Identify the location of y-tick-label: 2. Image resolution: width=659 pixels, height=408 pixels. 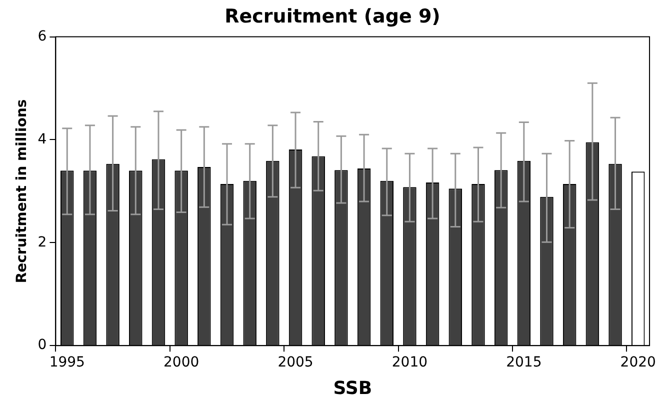
(42, 242).